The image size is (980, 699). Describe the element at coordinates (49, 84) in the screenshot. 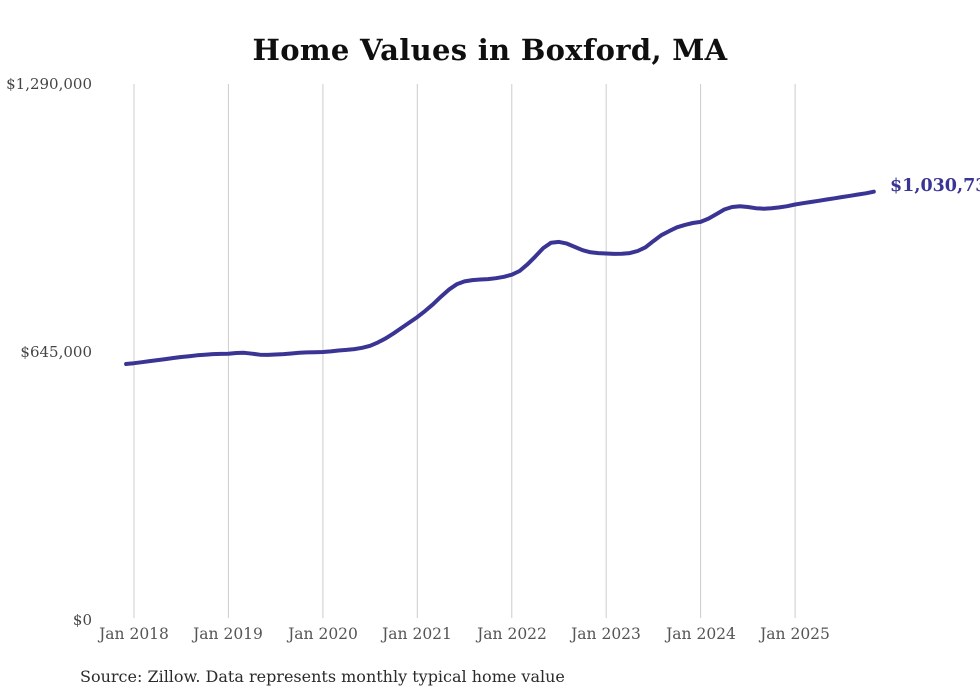

I see `y-axis-tick-label: $1,290,000` at that location.